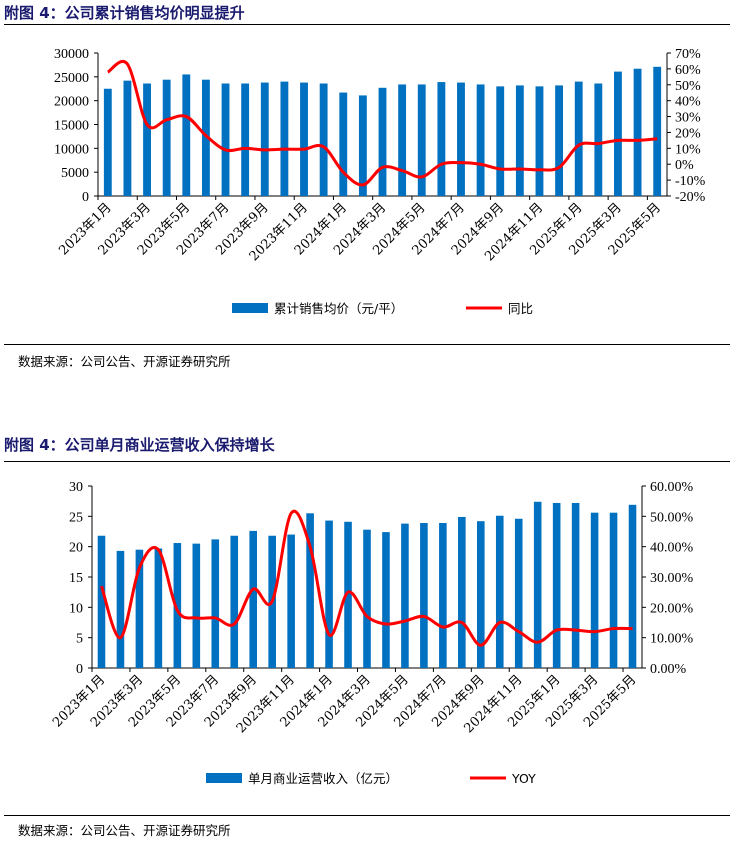  What do you see at coordinates (690, 197) in the screenshot?
I see `right-tick-label: -20%` at bounding box center [690, 197].